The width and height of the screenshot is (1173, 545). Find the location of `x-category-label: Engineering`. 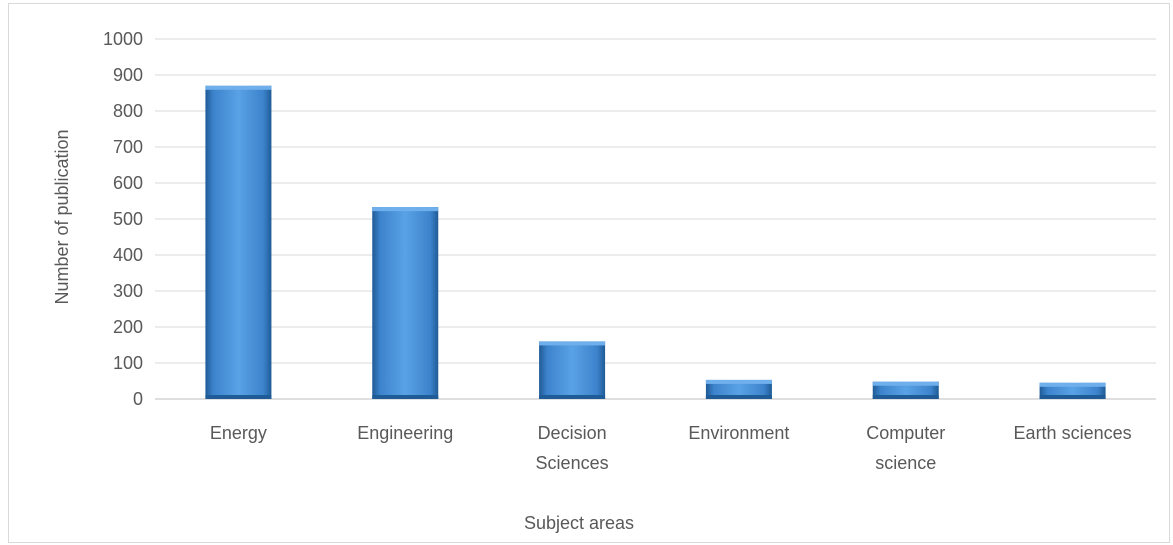

x-category-label: Engineering is located at coordinates (405, 433).